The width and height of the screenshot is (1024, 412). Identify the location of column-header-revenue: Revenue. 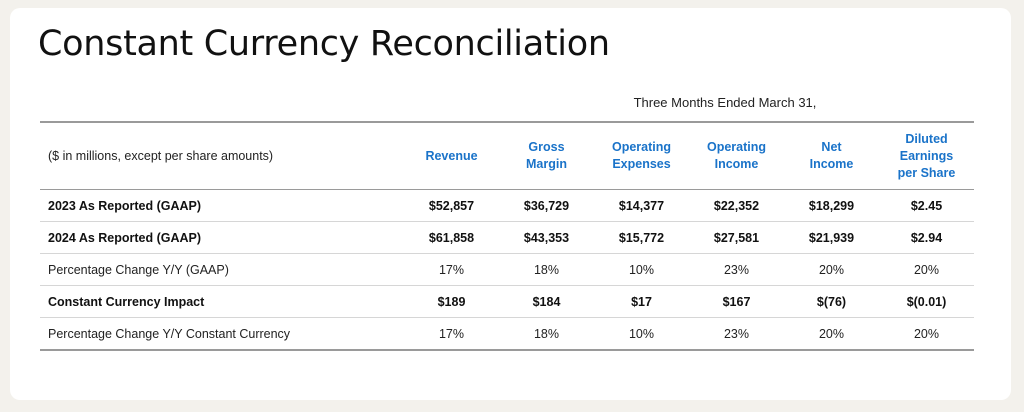
(451, 155).